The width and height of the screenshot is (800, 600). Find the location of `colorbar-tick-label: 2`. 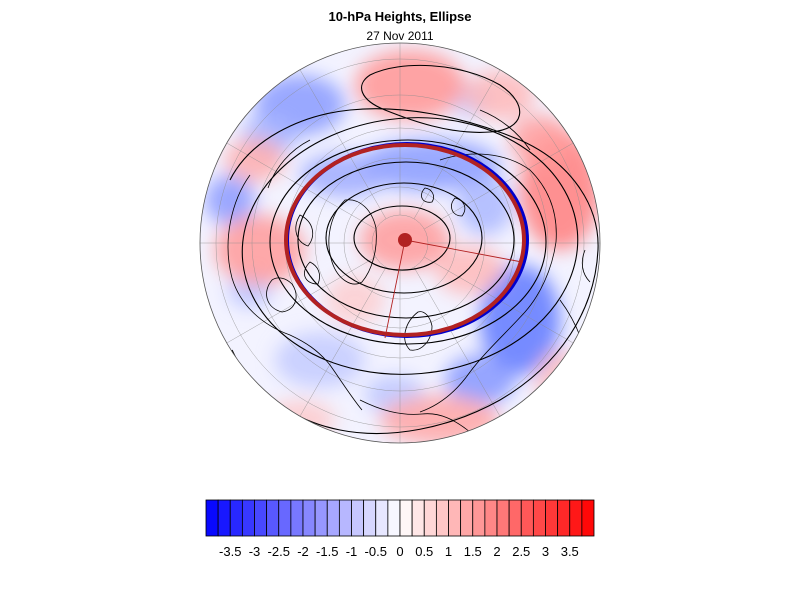

colorbar-tick-label: 2 is located at coordinates (497, 551).